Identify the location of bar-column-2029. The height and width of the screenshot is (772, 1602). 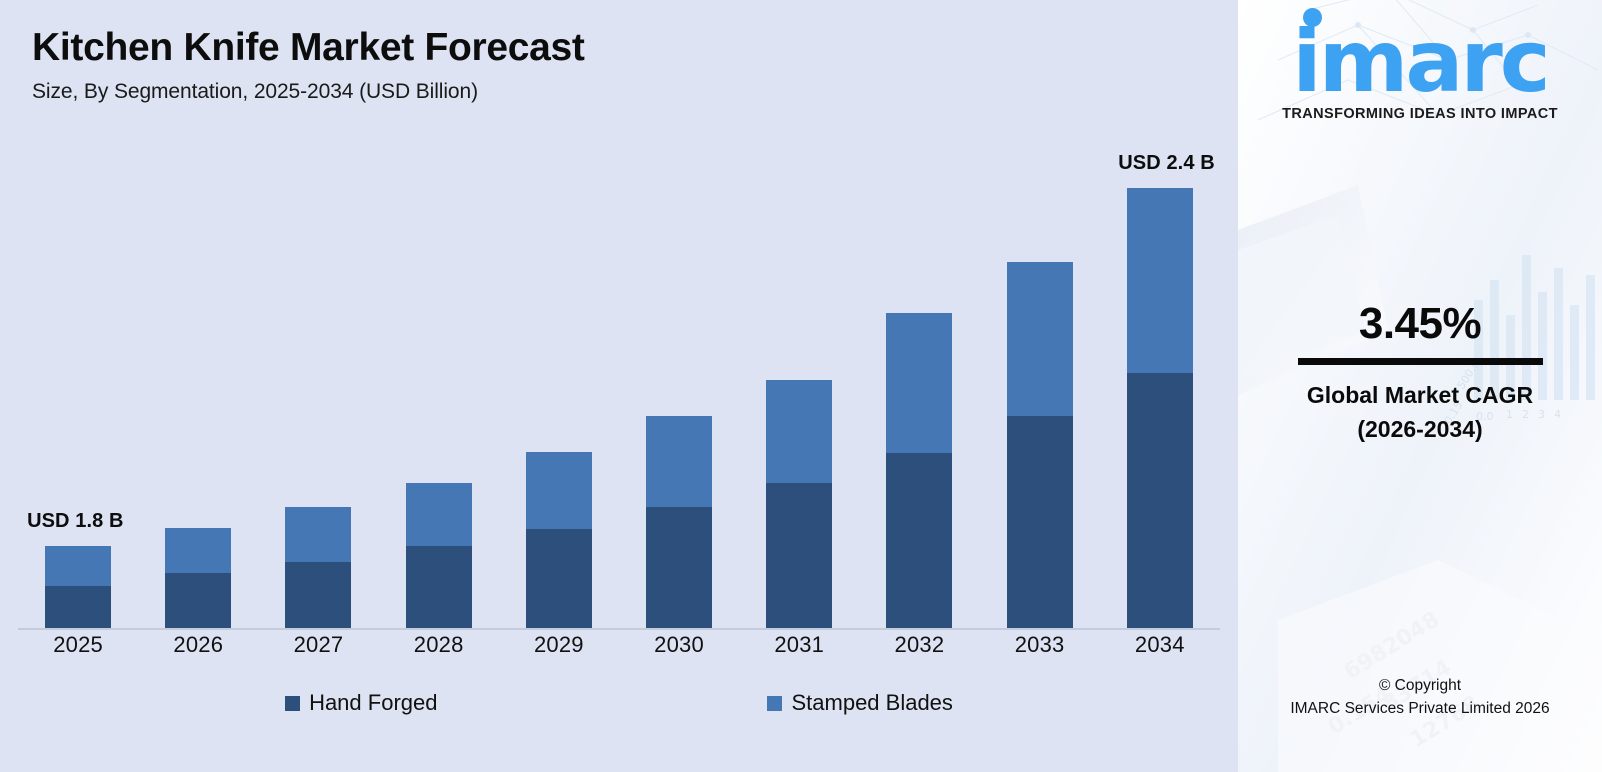
(558, 384).